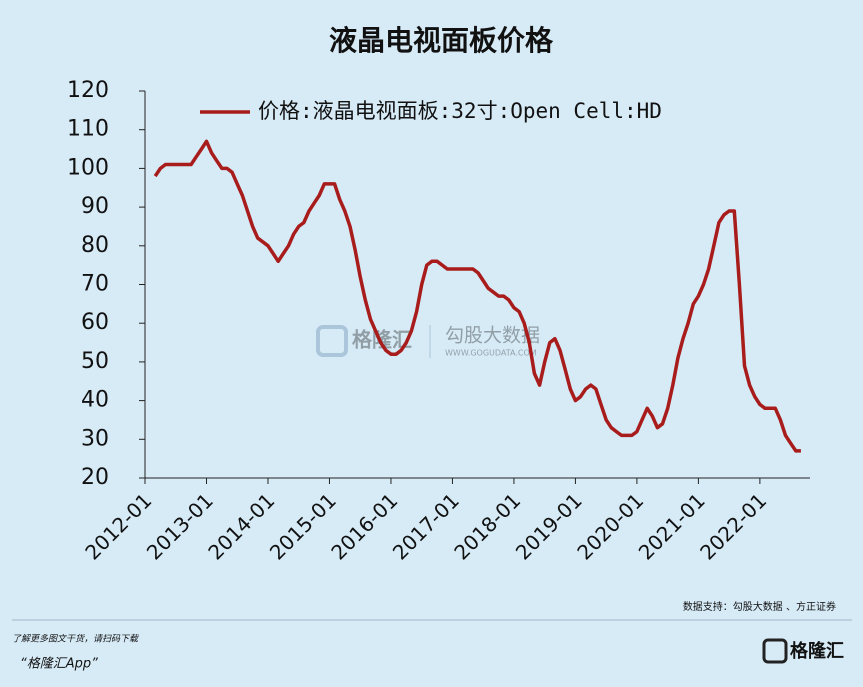 The image size is (863, 687). Describe the element at coordinates (95, 245) in the screenshot. I see `y-tick-label: 80` at that location.